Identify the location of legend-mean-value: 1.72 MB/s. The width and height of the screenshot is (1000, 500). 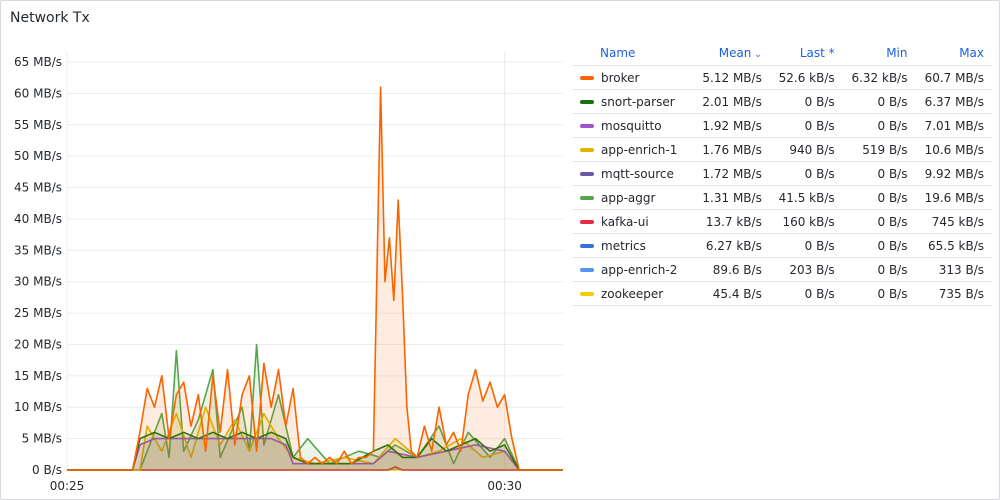
(731, 173).